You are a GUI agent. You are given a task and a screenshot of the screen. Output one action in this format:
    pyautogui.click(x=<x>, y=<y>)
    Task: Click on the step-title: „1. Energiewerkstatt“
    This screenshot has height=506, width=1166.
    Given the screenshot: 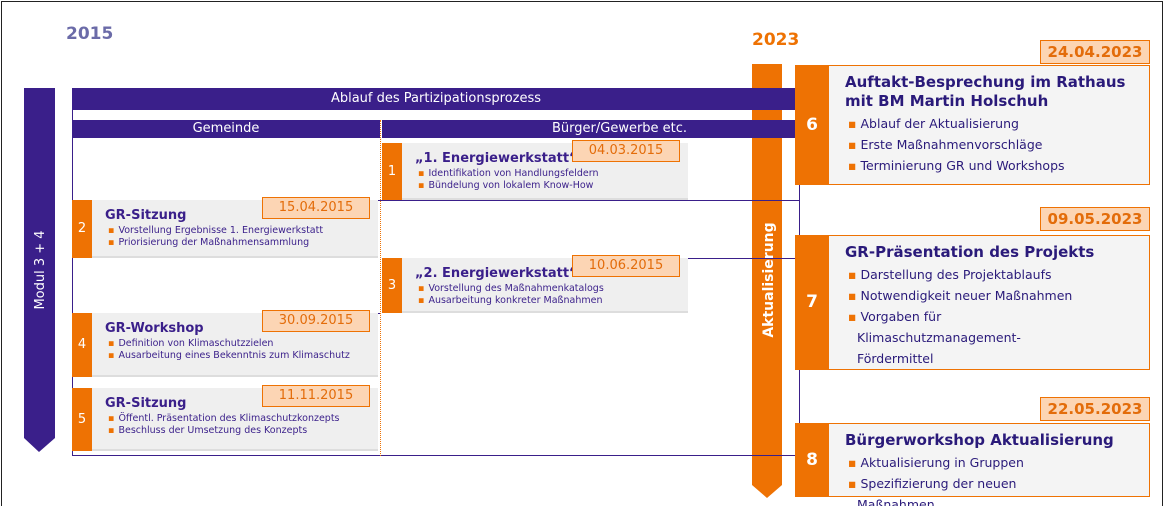 What is the action you would take?
    pyautogui.click(x=496, y=158)
    